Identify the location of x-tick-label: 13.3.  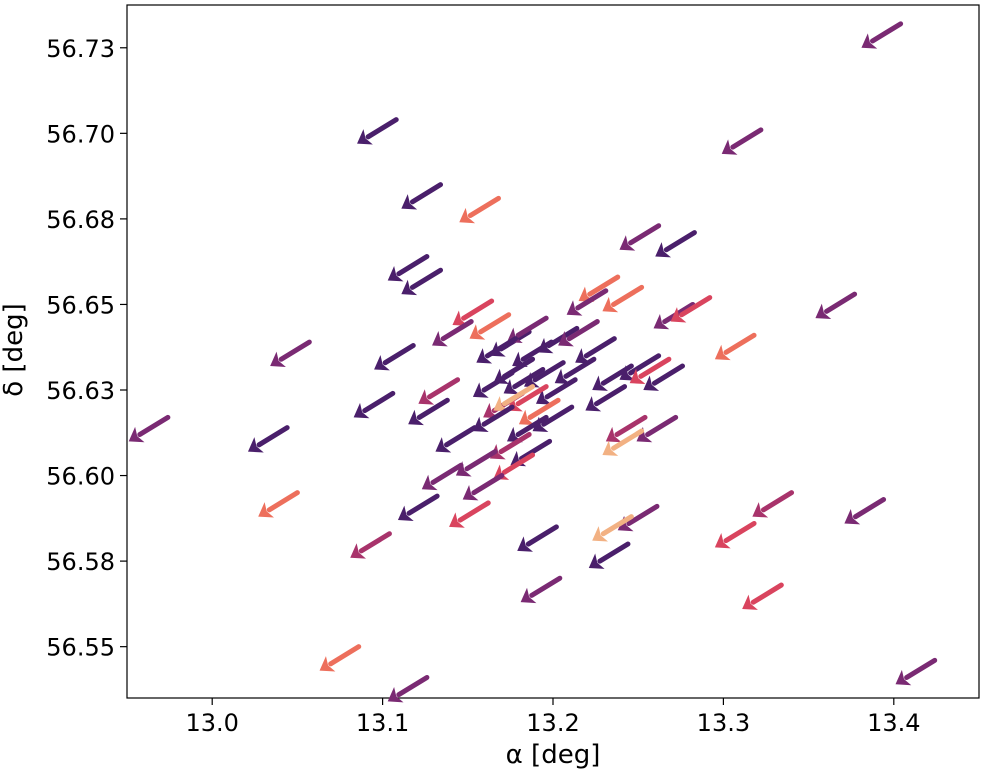
(723, 723).